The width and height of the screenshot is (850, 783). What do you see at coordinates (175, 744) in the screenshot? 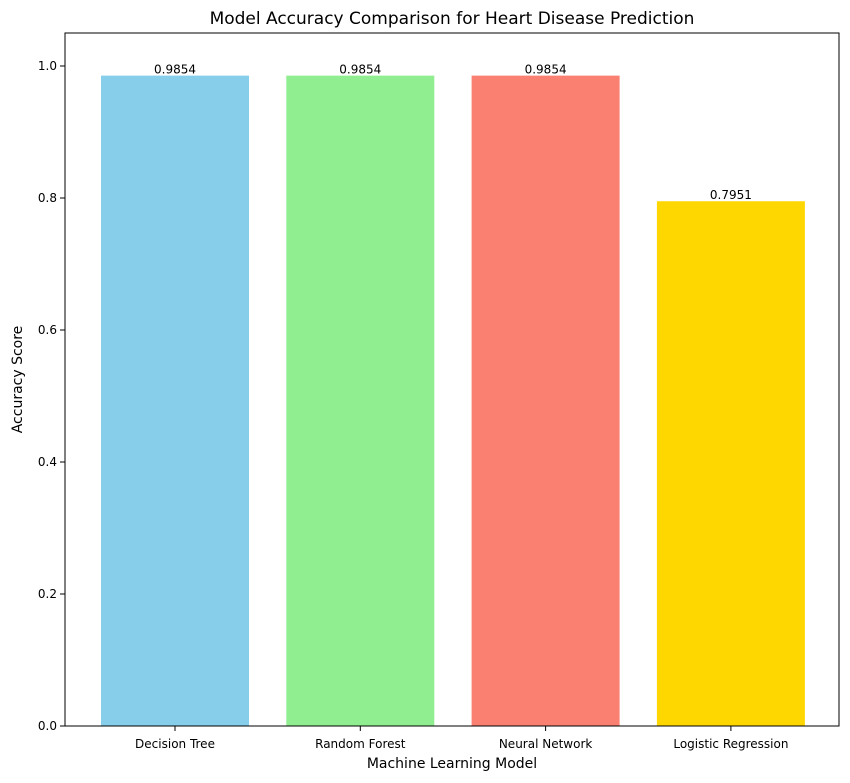
I see `x-tick-label: Decision Tree` at bounding box center [175, 744].